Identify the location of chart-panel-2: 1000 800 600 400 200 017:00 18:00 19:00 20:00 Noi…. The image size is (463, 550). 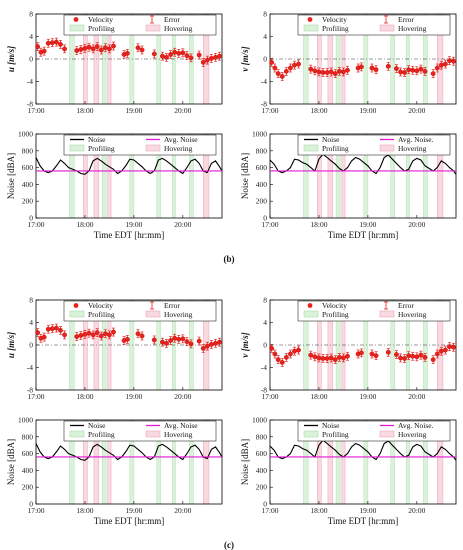
(114, 185).